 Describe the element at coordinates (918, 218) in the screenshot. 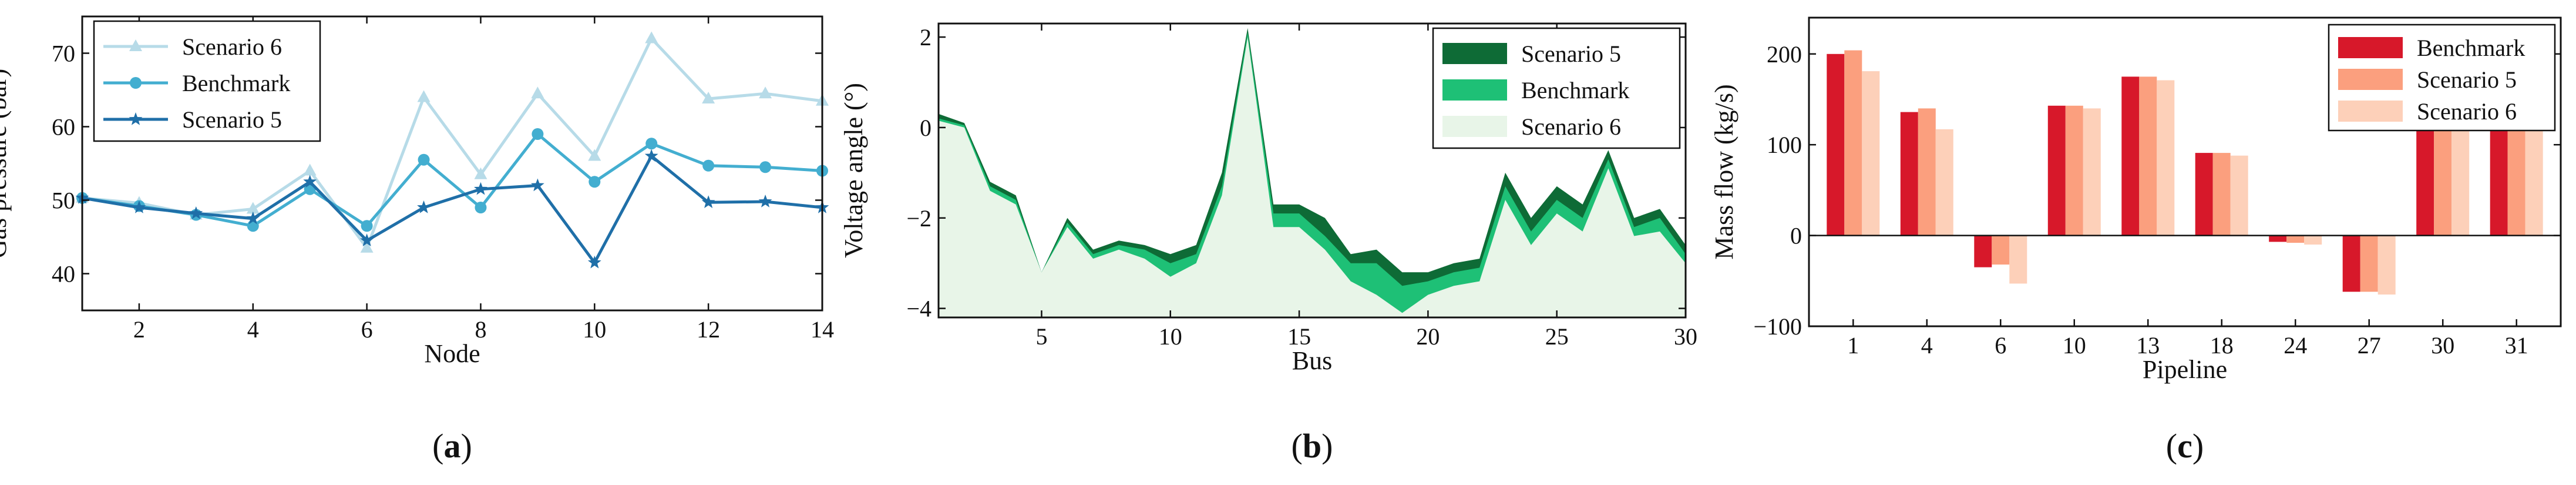

I see `y-tick-label: −2` at that location.